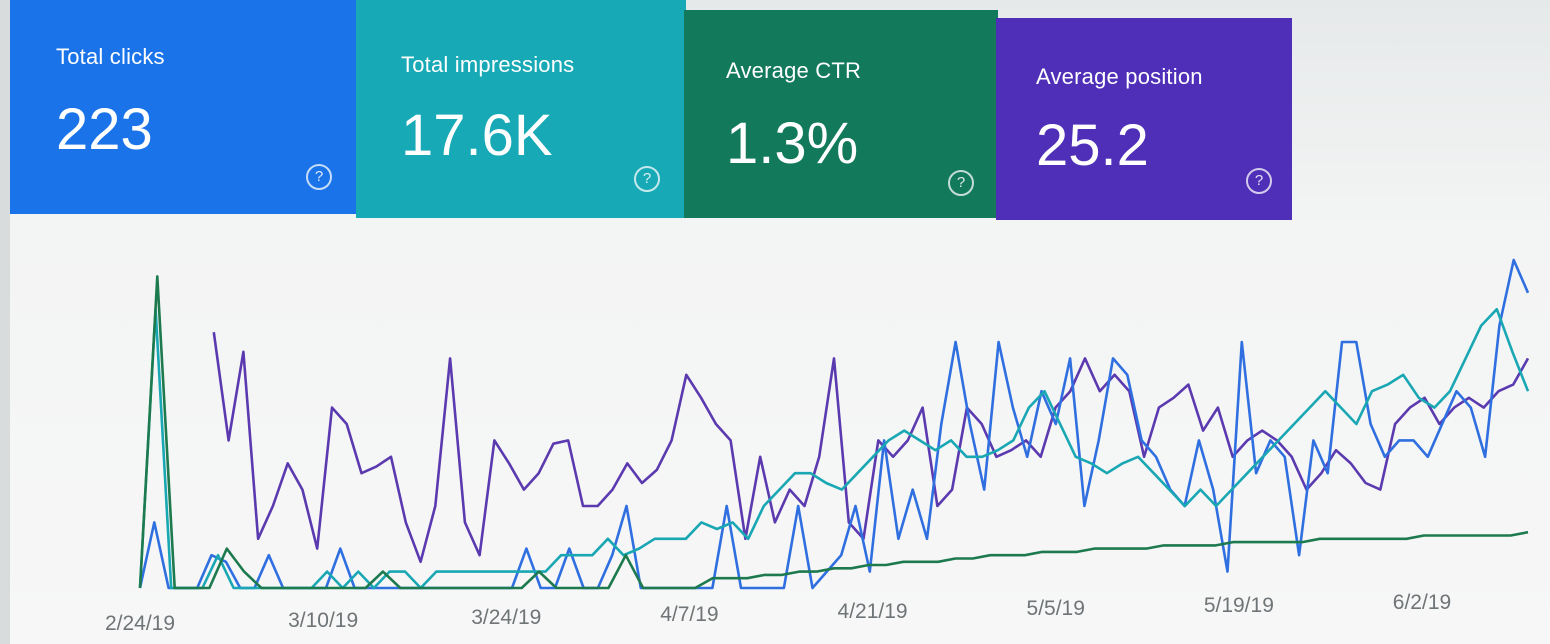 This screenshot has height=644, width=1550. What do you see at coordinates (873, 611) in the screenshot?
I see `x-tick-label: 4/21/19` at bounding box center [873, 611].